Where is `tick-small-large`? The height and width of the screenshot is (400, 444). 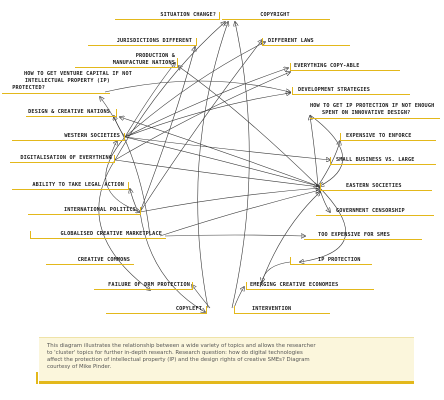
tick-small-large is located at coordinates (331, 161).